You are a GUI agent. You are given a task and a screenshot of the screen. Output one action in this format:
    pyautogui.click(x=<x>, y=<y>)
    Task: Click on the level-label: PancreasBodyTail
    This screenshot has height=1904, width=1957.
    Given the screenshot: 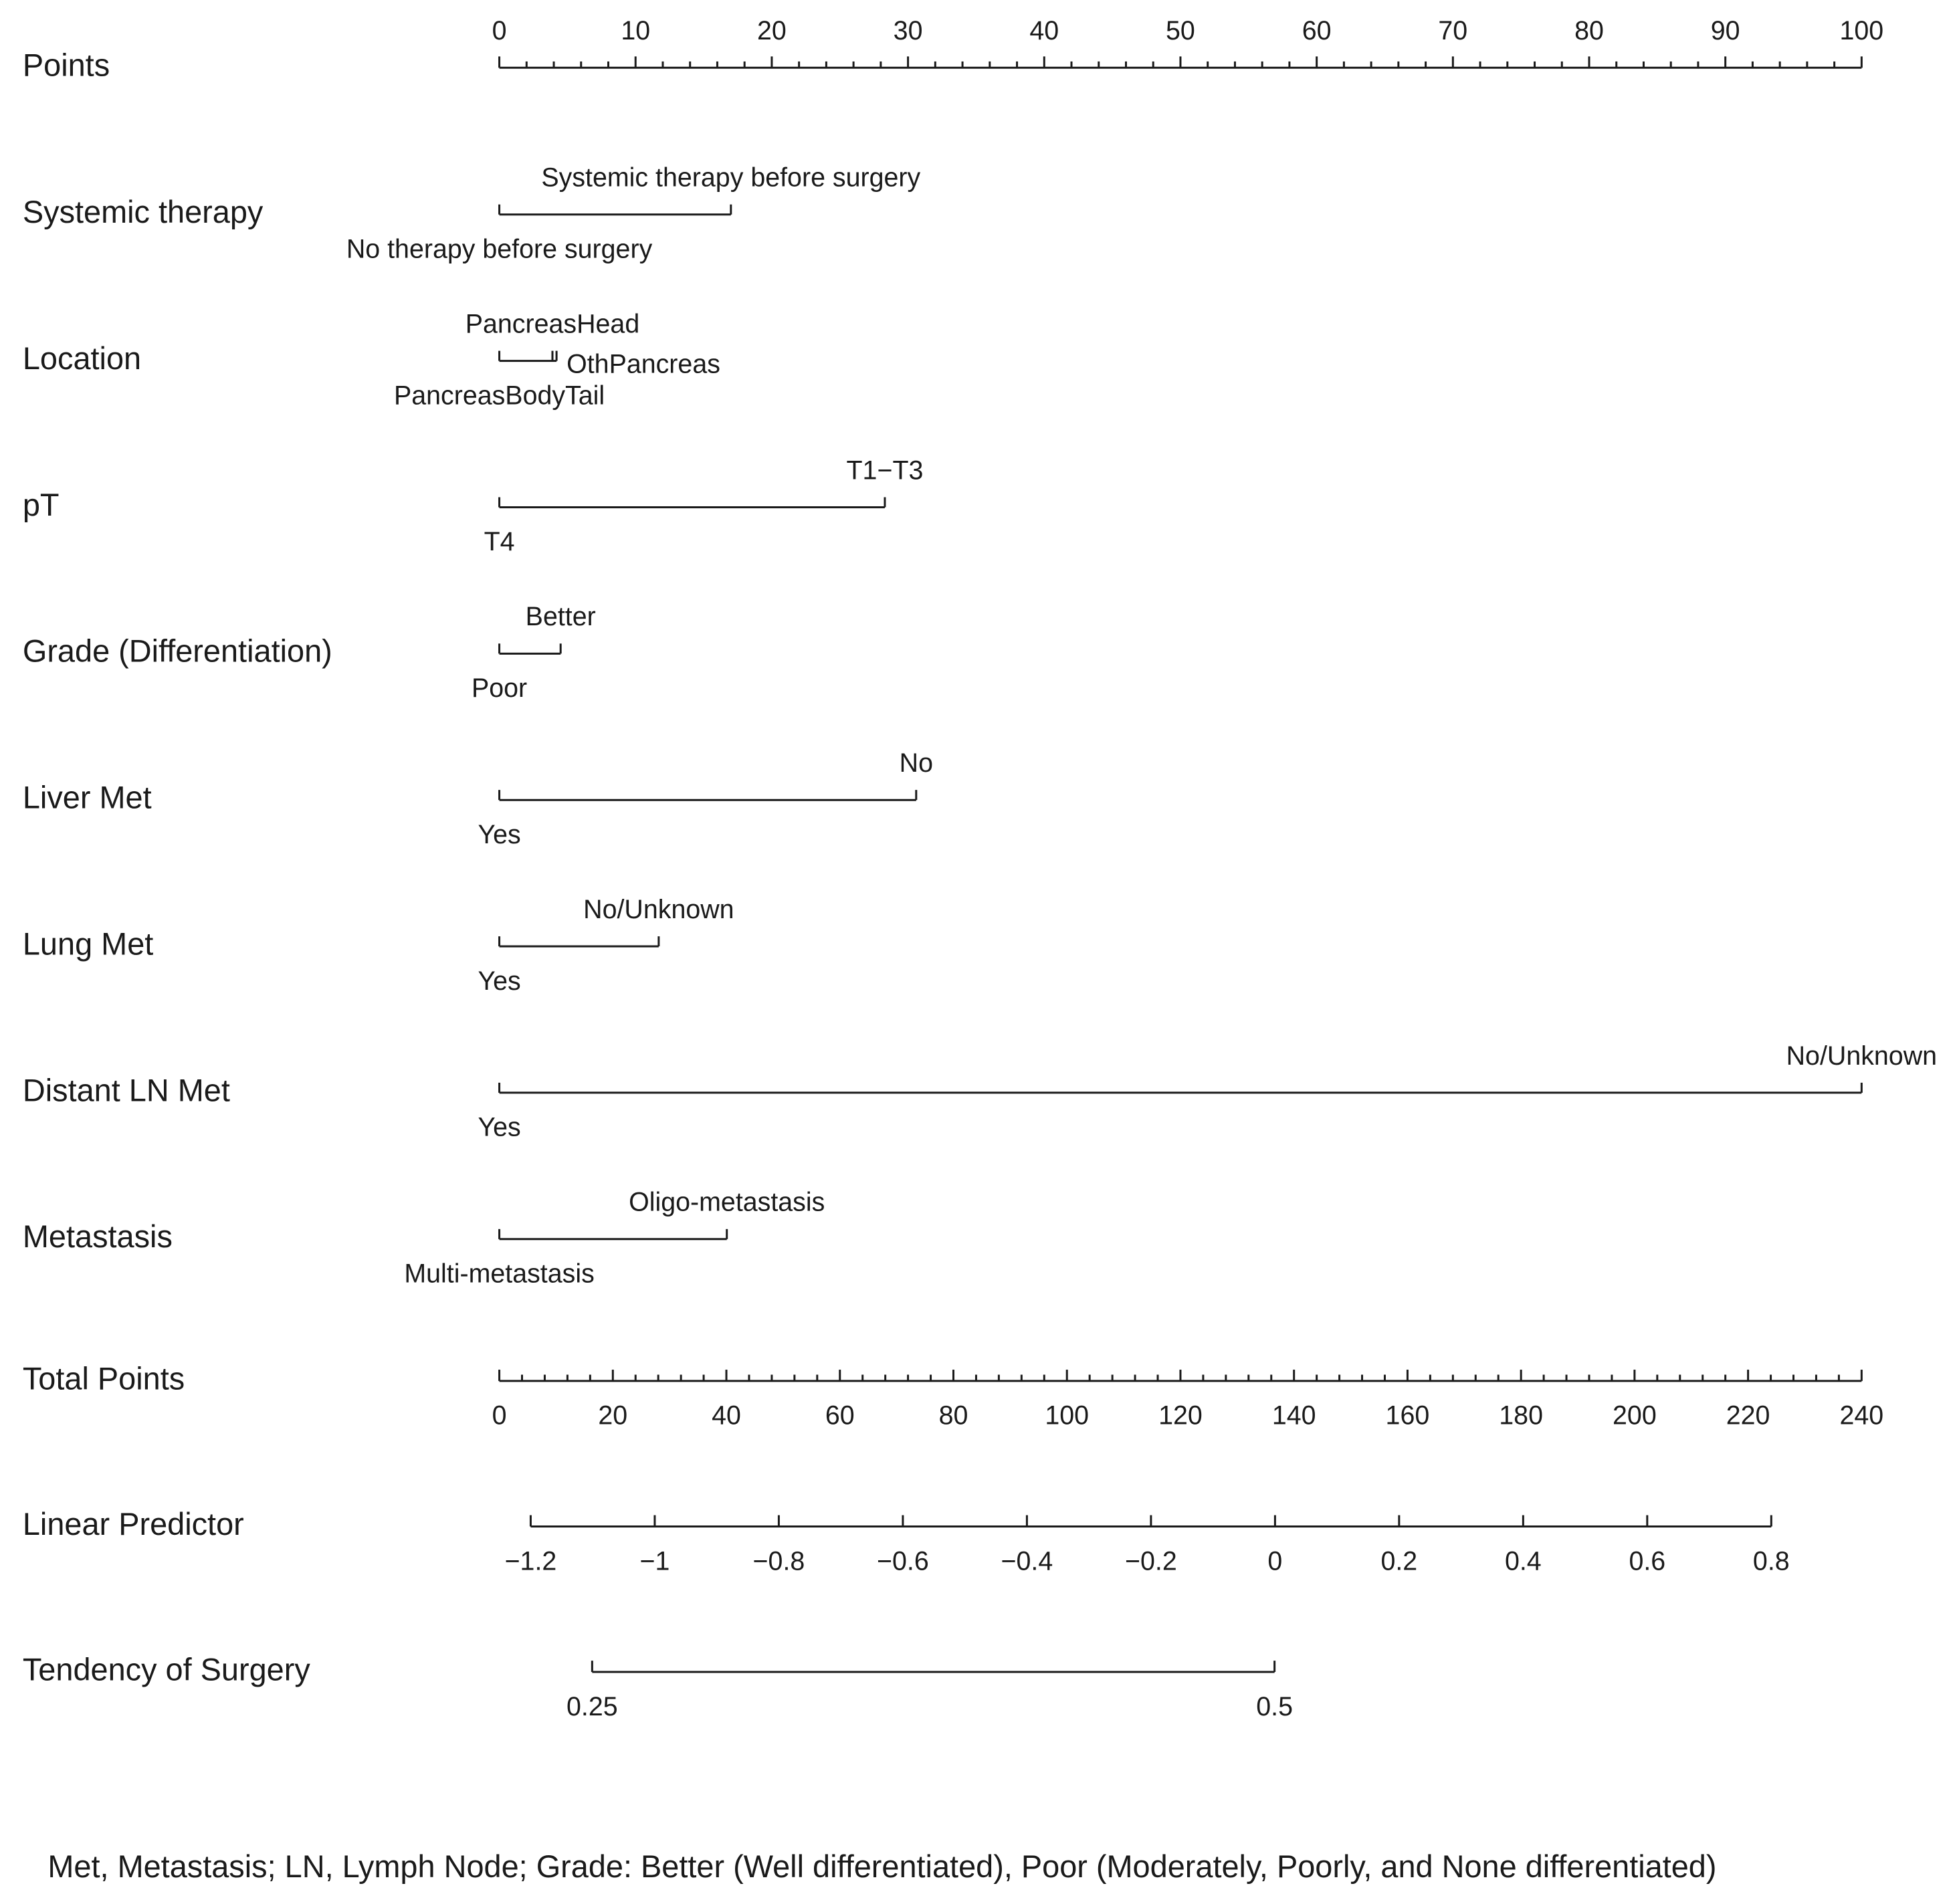 What is the action you would take?
    pyautogui.click(x=499, y=395)
    